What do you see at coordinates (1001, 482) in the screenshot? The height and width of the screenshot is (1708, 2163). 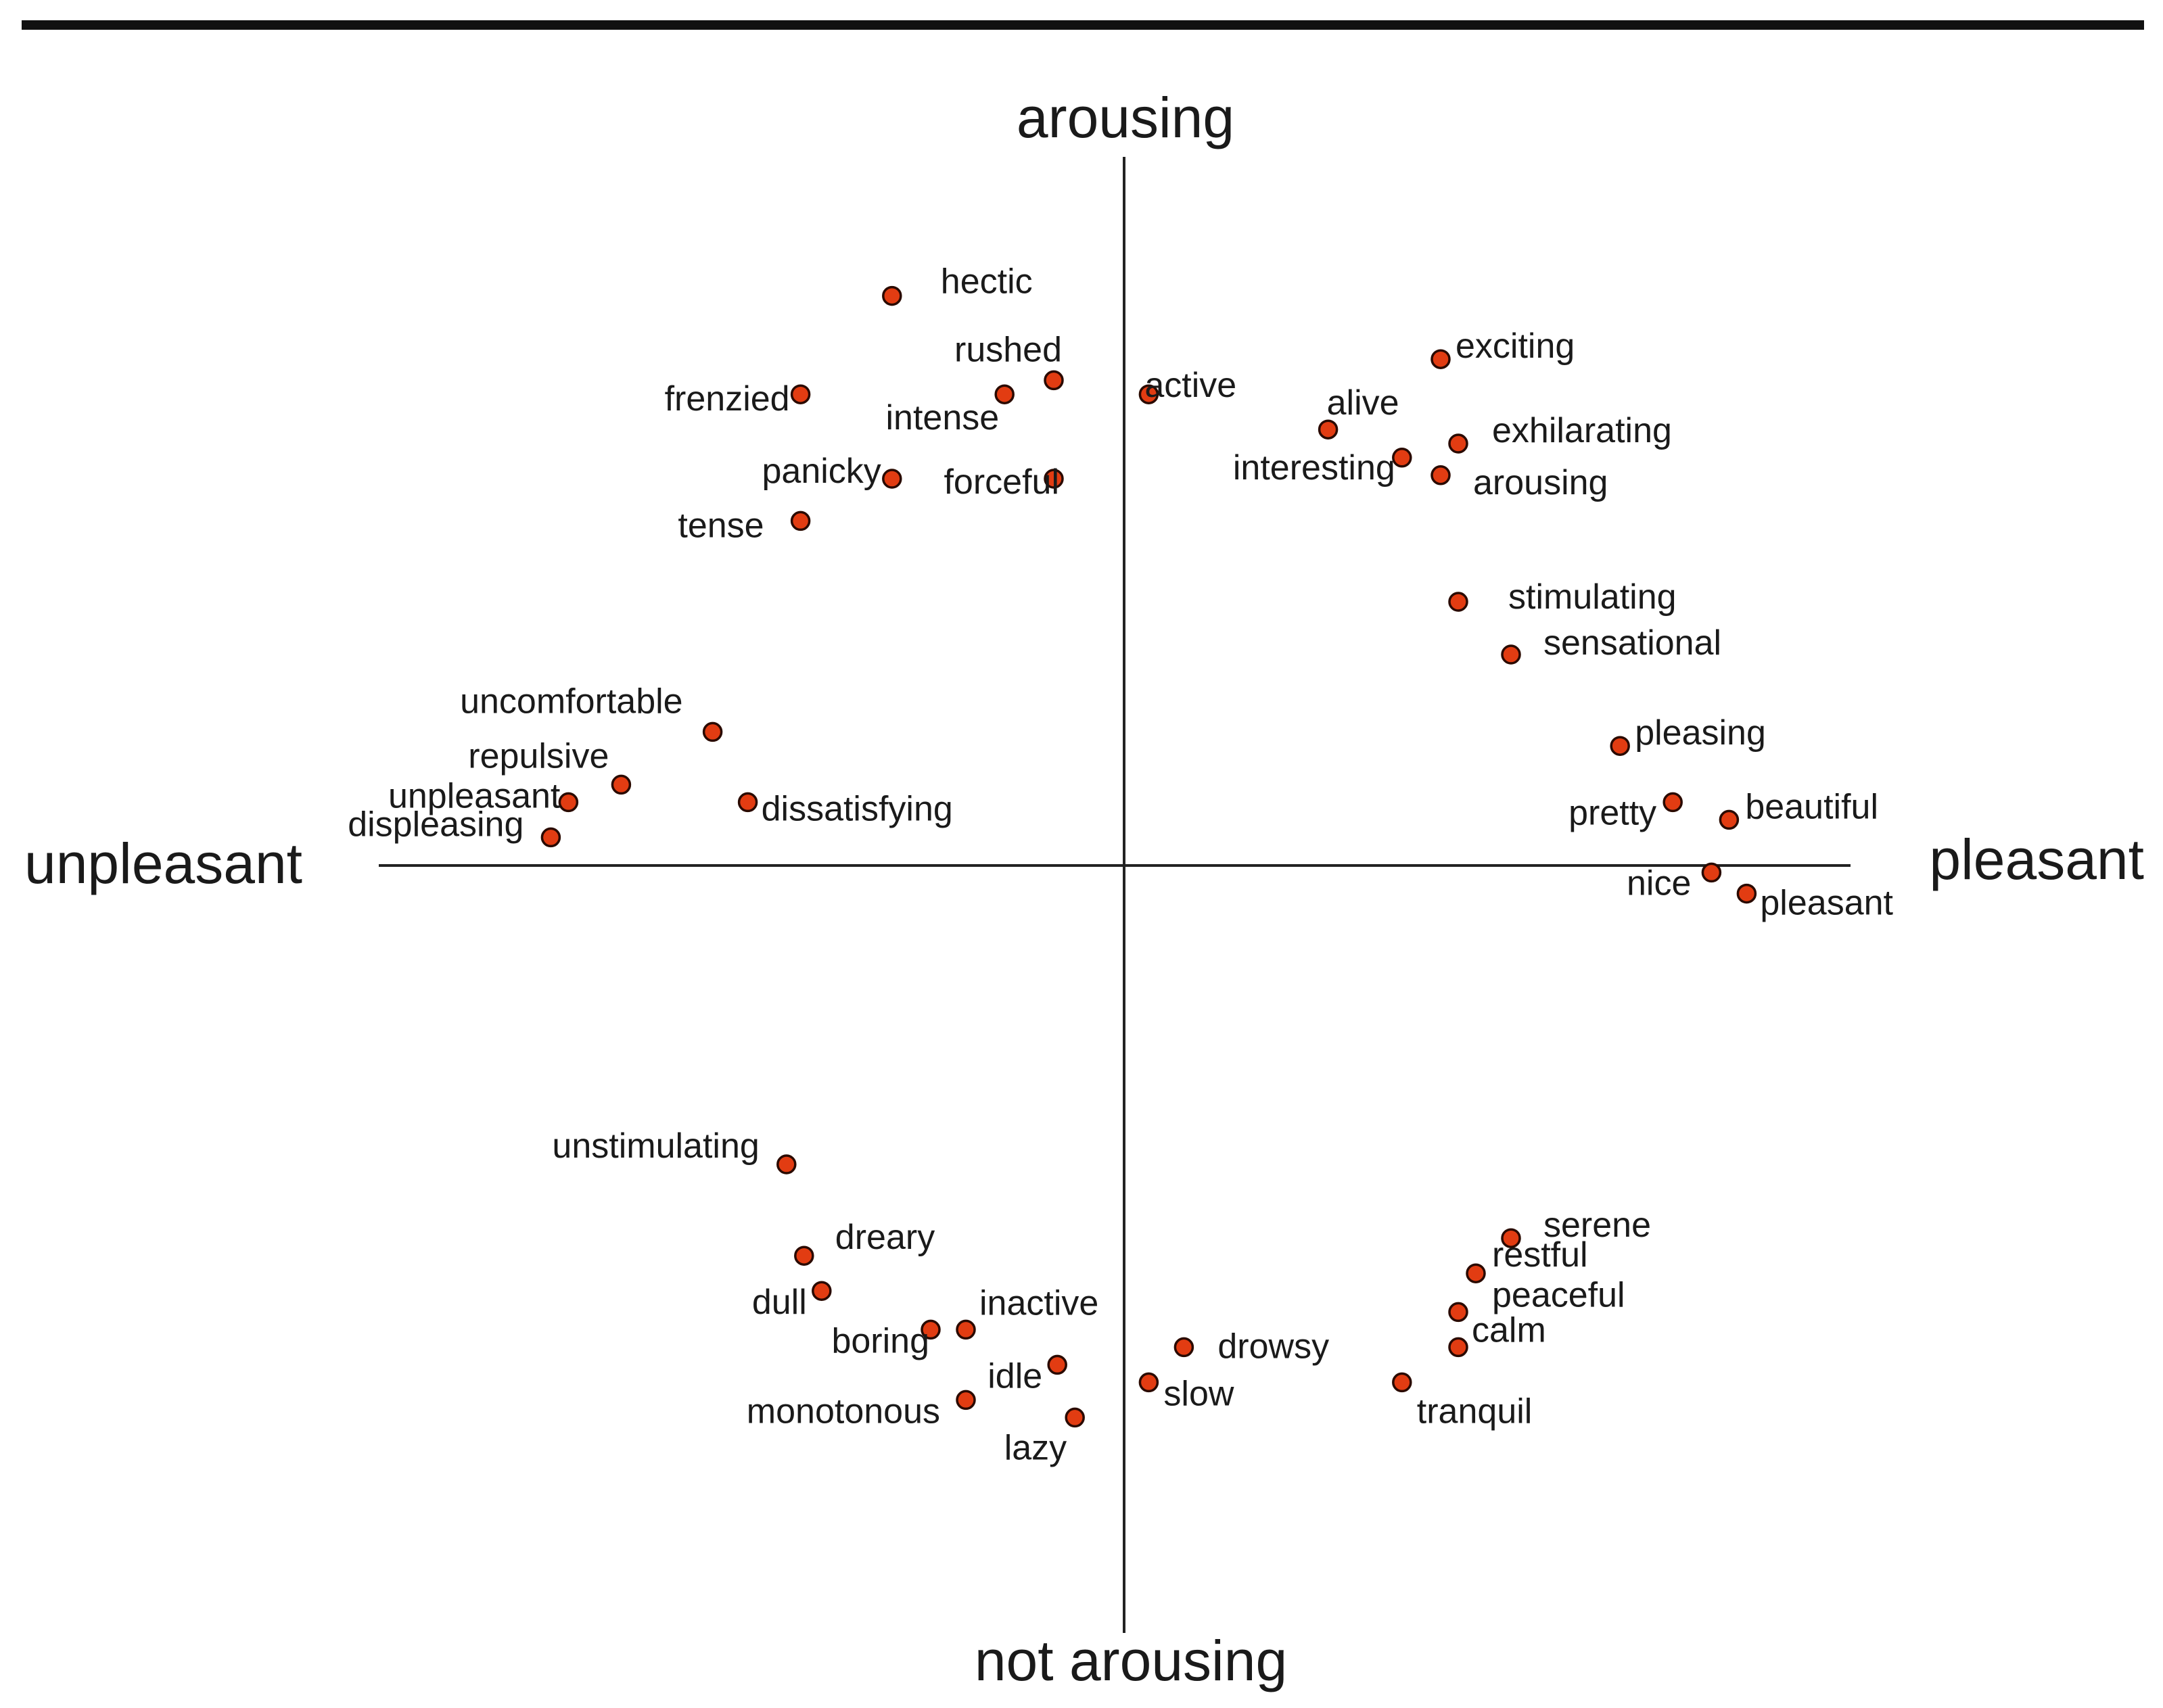 I see `point-label-forceful: forceful` at bounding box center [1001, 482].